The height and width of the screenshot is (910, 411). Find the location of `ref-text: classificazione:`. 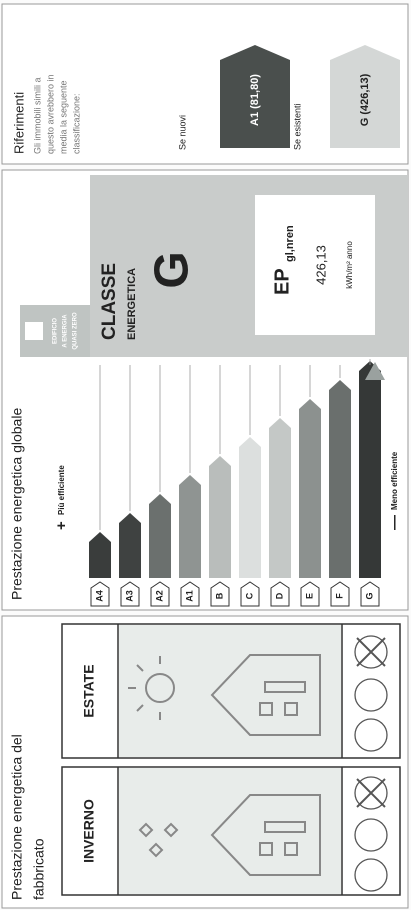

ref-text: classificazione: is located at coordinates (76, 123).